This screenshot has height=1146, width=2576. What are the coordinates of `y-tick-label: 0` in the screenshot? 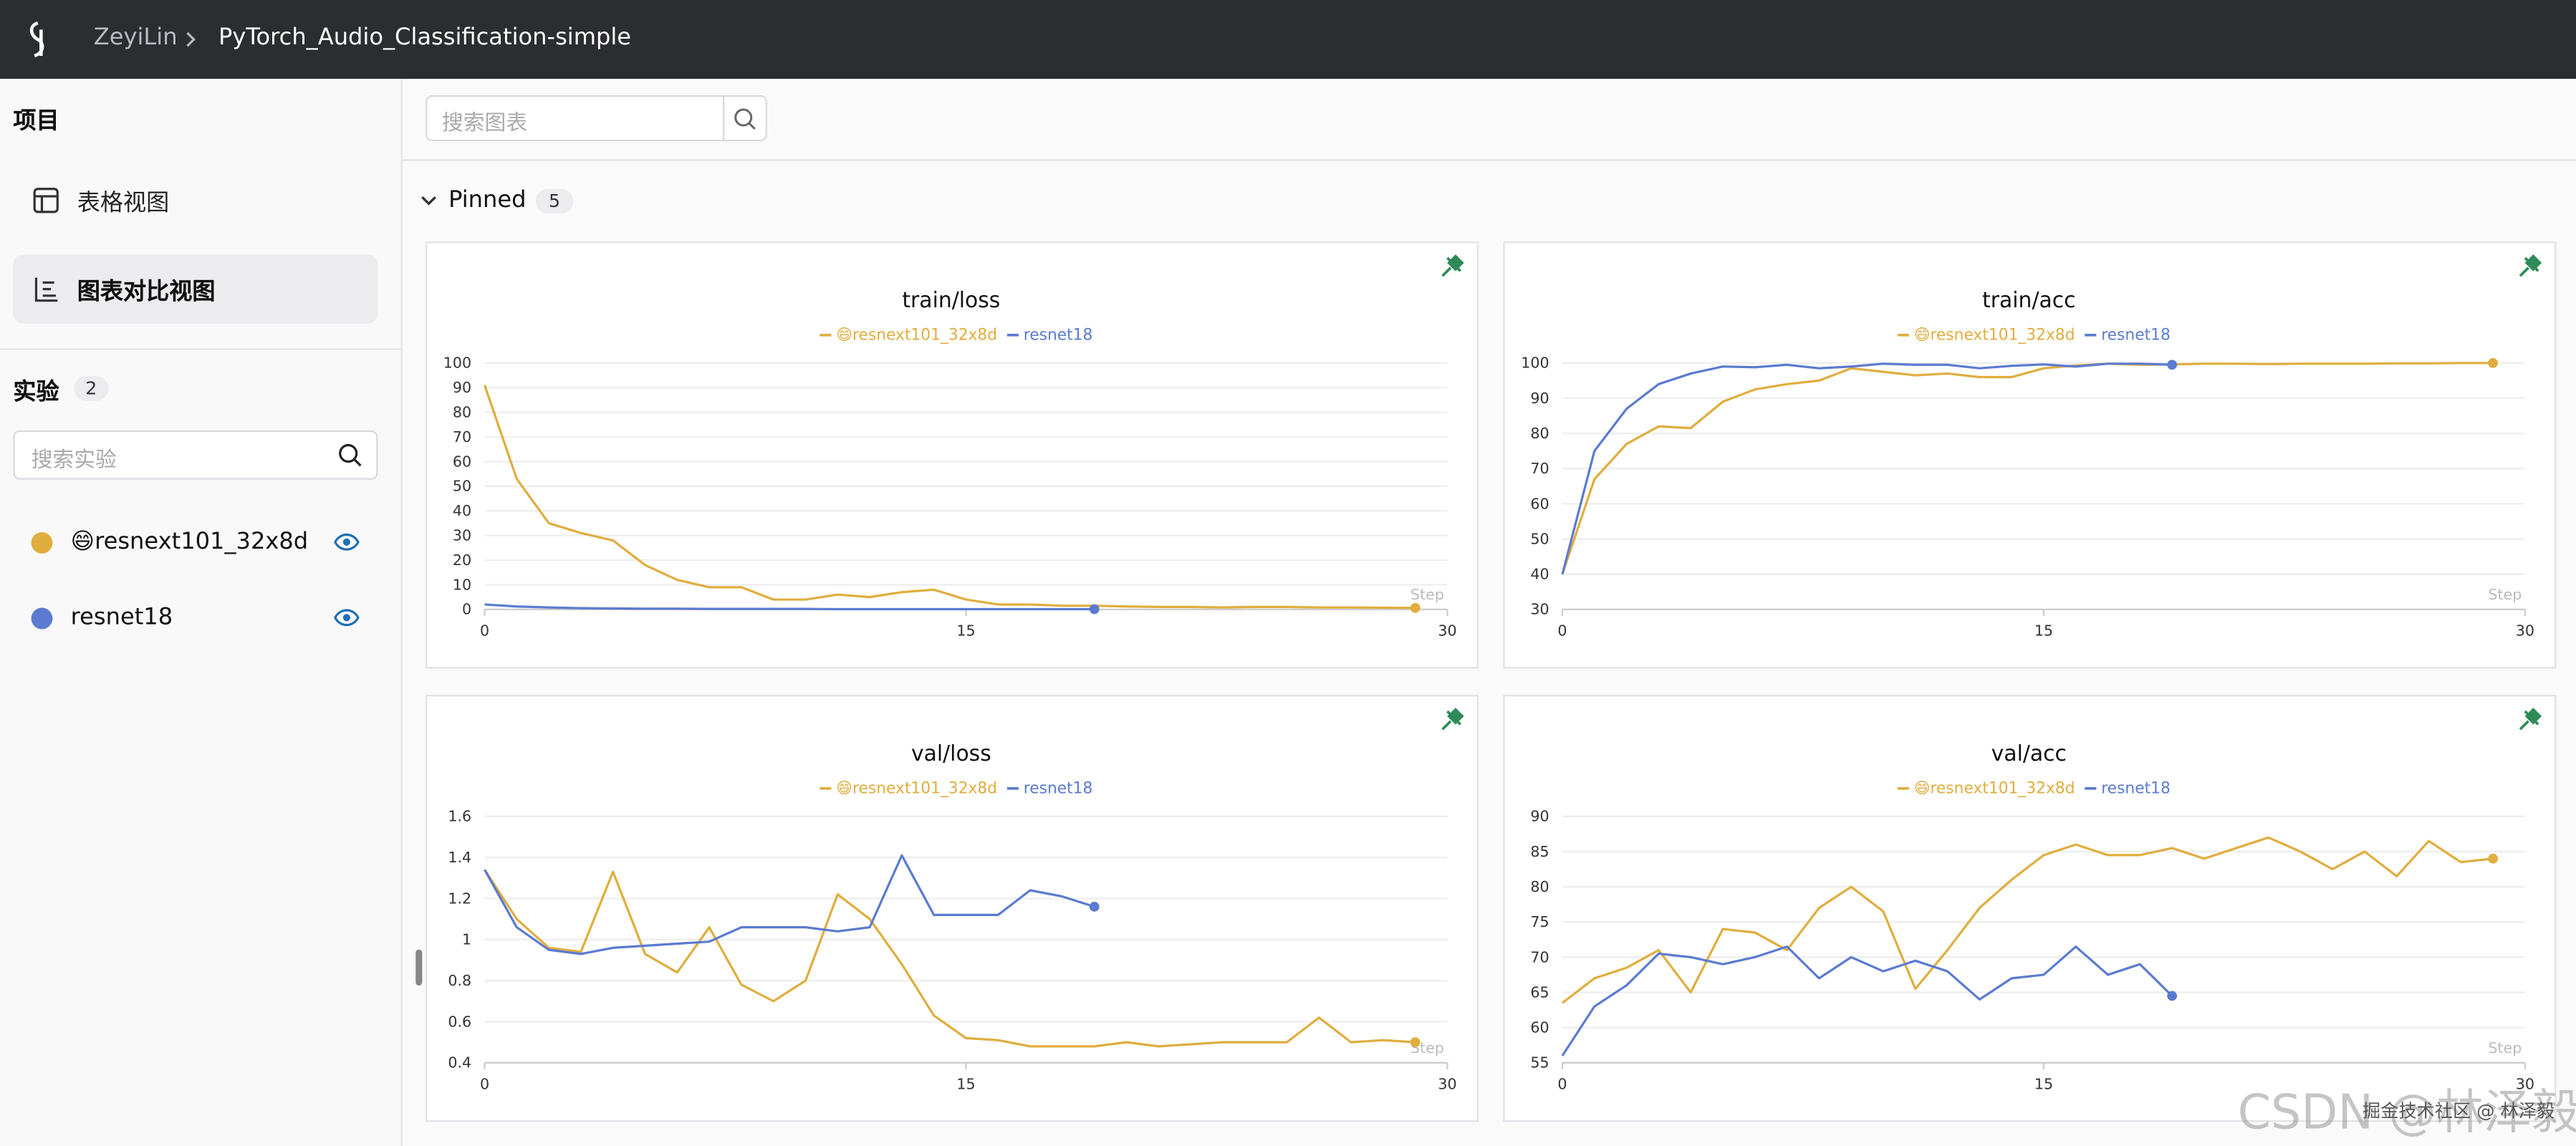 It's located at (466, 609).